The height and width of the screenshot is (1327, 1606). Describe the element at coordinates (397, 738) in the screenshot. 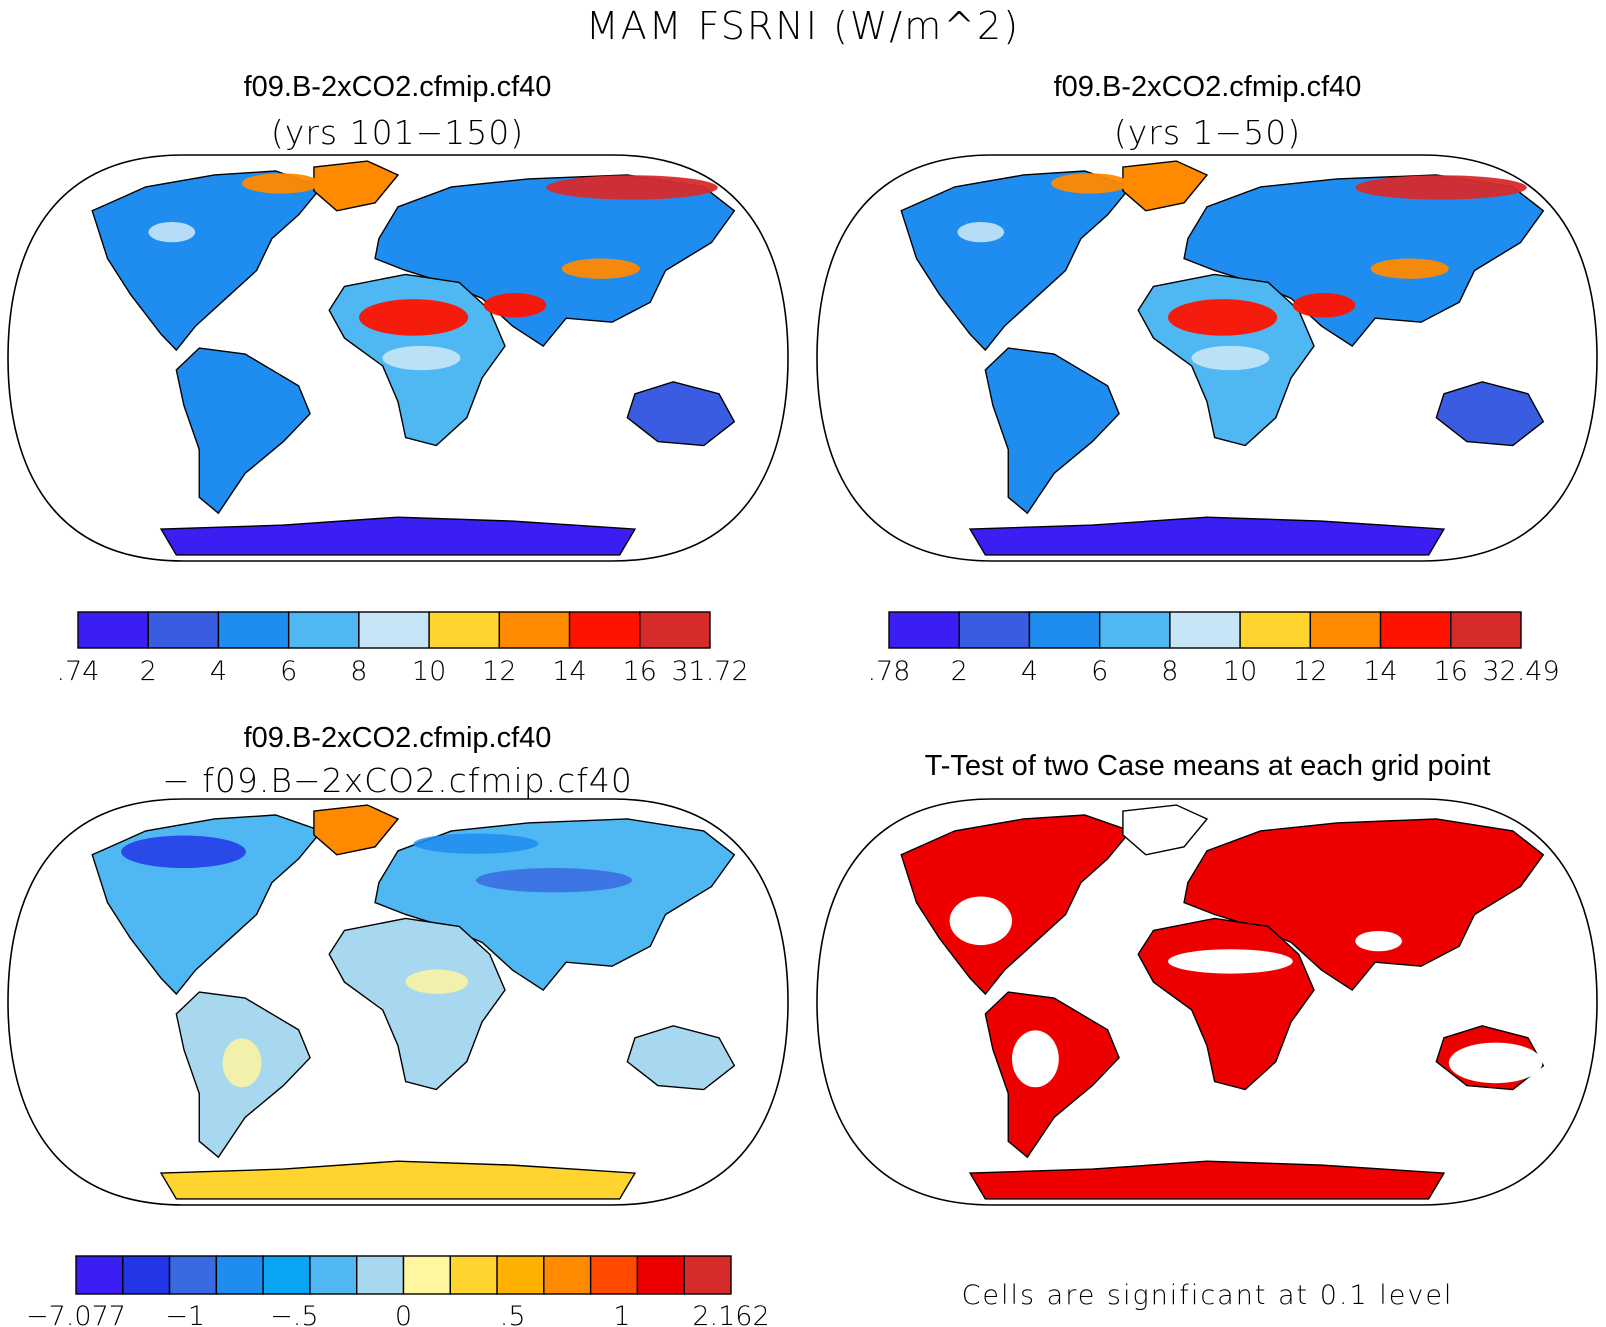

I see `panel3-title: f09.B-2xCO2.cfmip.cf40` at that location.